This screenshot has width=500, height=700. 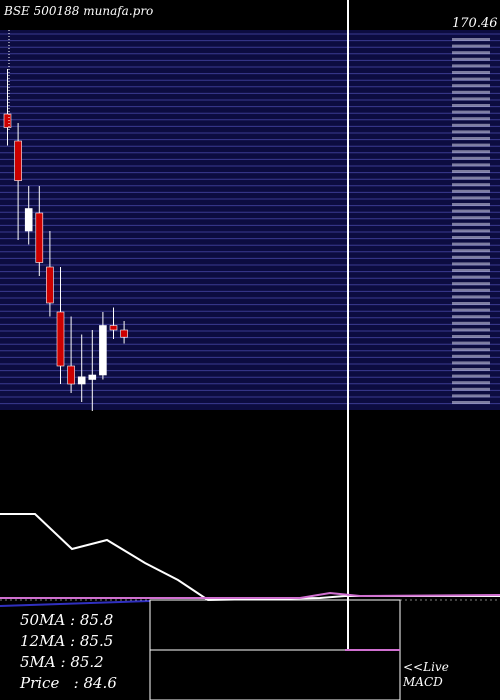 I want to click on price-tick-column, so click(x=471, y=221).